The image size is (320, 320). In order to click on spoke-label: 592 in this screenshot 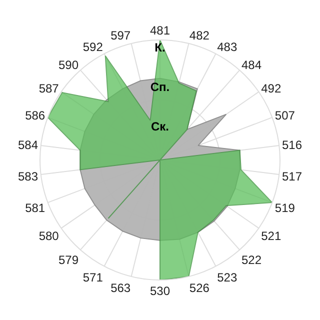, I will do `click(93, 47)`.